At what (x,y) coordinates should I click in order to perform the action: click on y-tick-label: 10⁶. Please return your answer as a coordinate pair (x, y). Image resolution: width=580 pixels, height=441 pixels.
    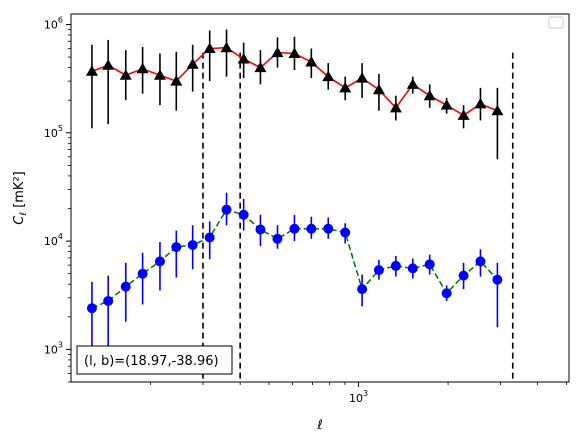
    Looking at the image, I should click on (53, 23).